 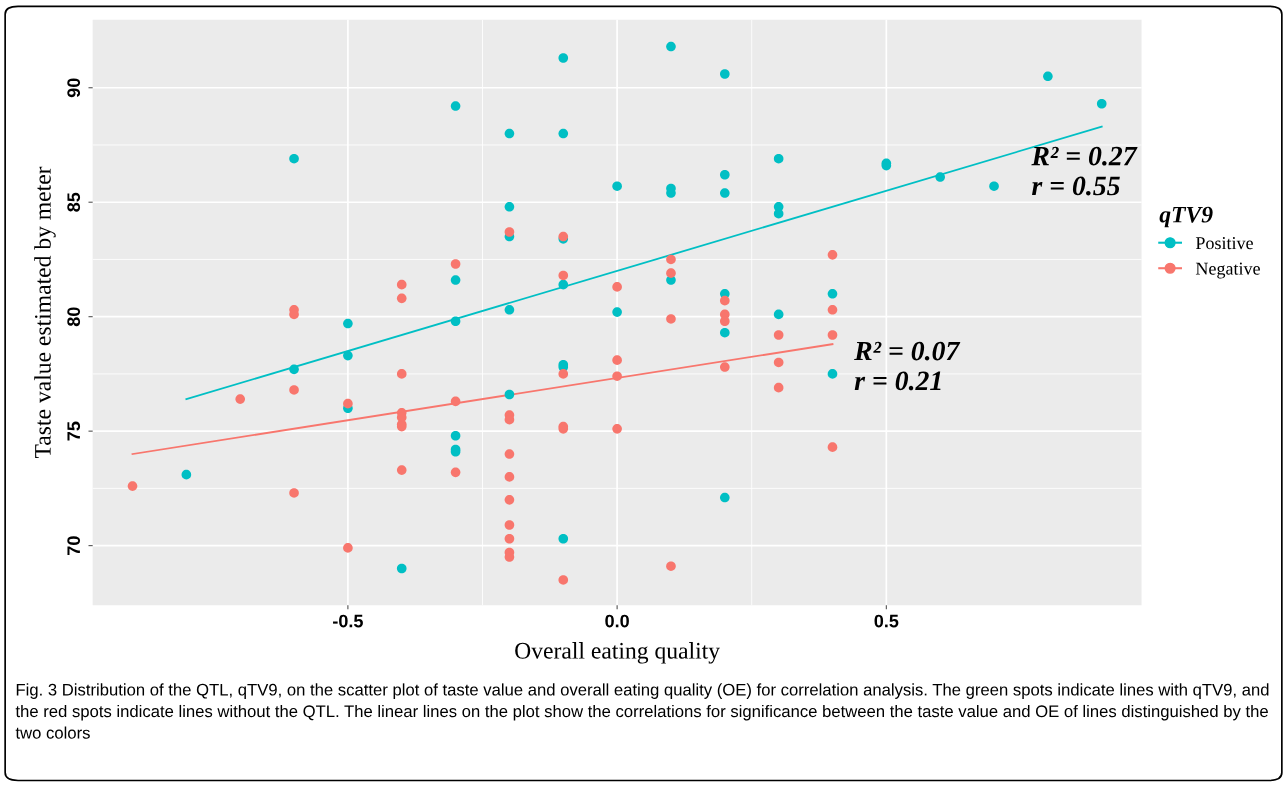 I want to click on annotation: r = 0.21, so click(x=897, y=381).